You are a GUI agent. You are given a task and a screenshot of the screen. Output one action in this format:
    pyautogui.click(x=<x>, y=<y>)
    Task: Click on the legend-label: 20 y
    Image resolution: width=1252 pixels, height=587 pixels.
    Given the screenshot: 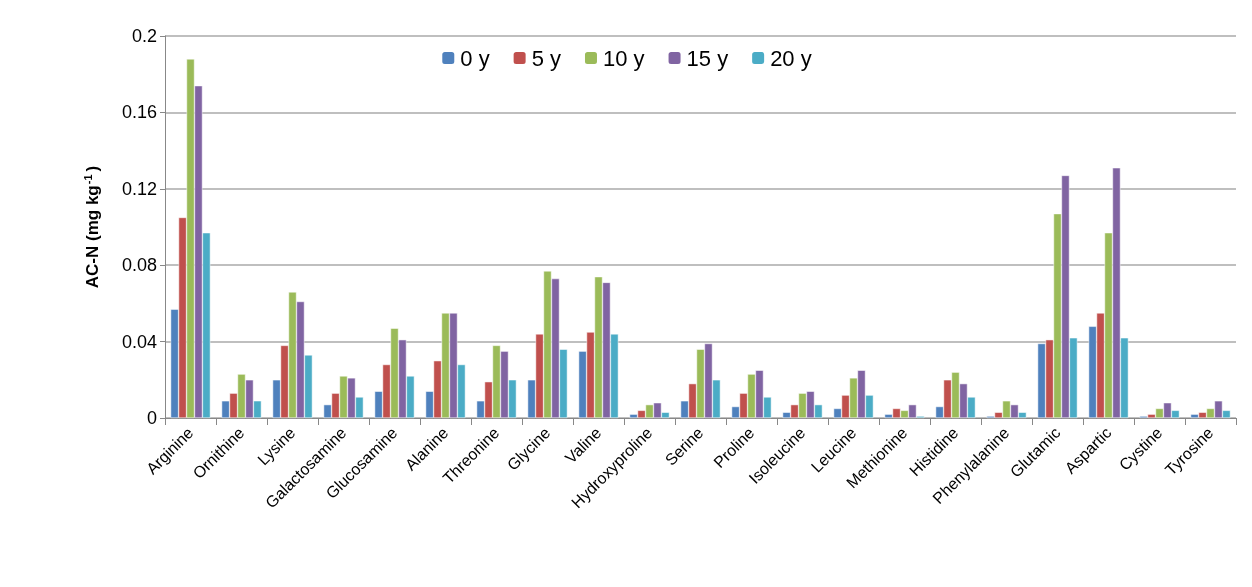 What is the action you would take?
    pyautogui.click(x=791, y=58)
    